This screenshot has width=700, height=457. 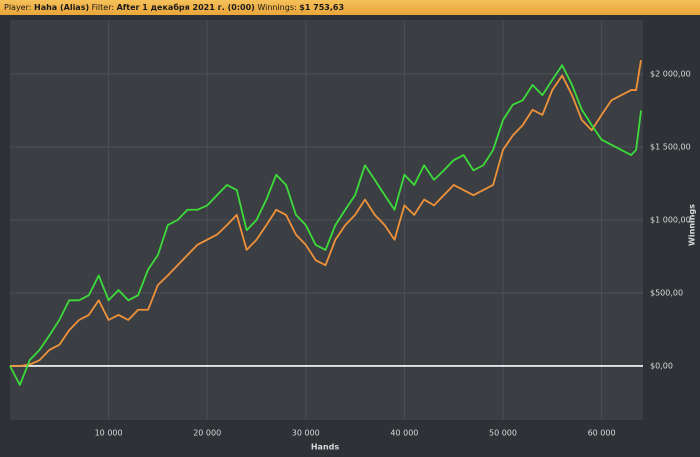 I want to click on y-tick-label: $0,00, so click(x=661, y=365).